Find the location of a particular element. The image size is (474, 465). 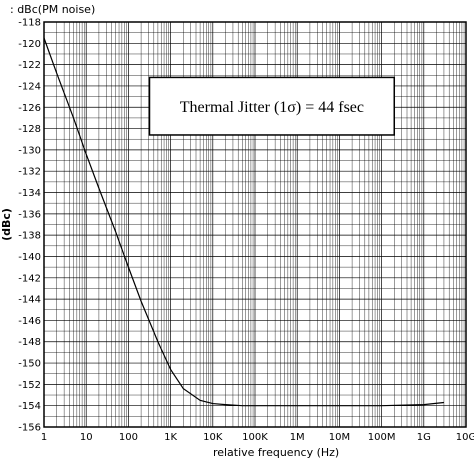

y-tick-label: -146 is located at coordinates (29, 321).